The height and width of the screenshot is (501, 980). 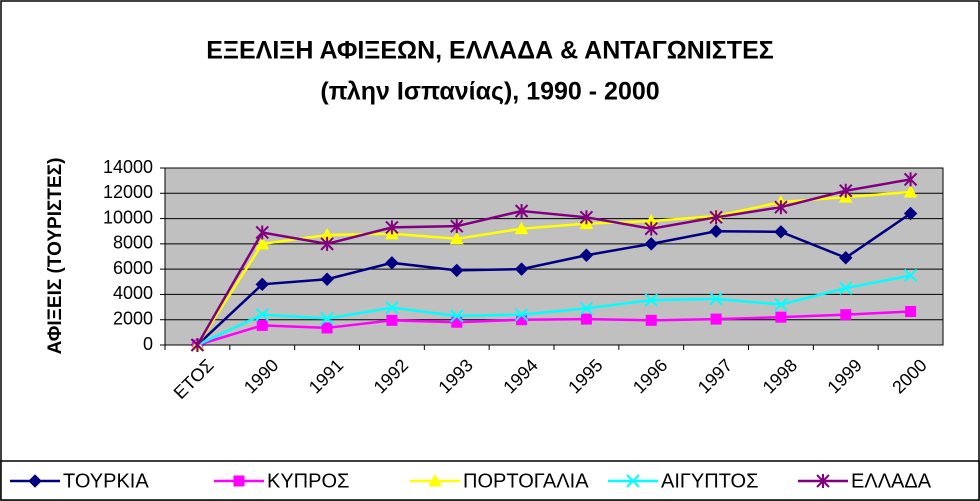 I want to click on legend-label: ΚΥΠΡΟΣ, so click(x=308, y=481).